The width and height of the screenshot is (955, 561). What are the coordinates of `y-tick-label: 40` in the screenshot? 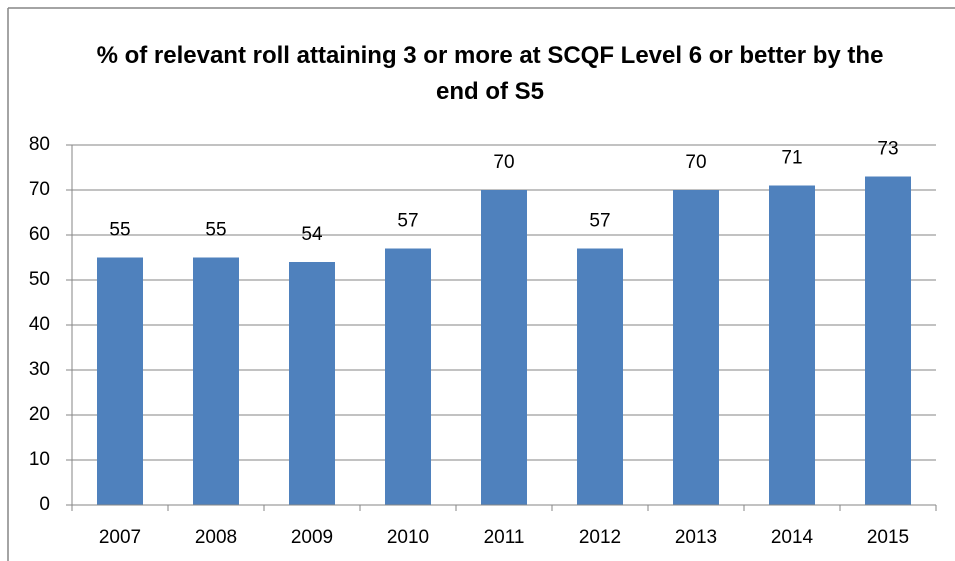 It's located at (39, 324).